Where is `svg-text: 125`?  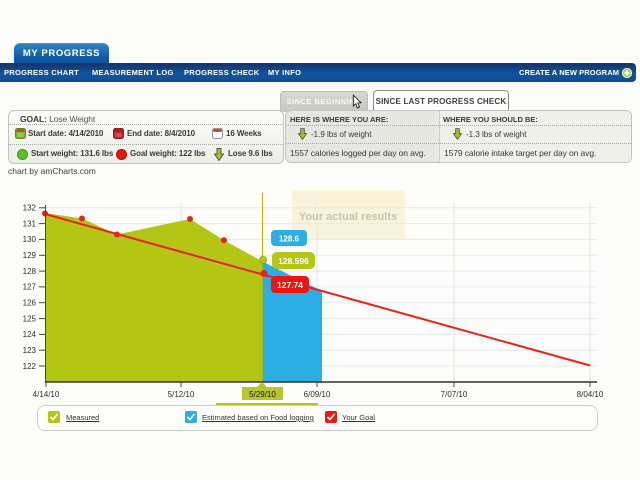
svg-text: 125 is located at coordinates (30, 318).